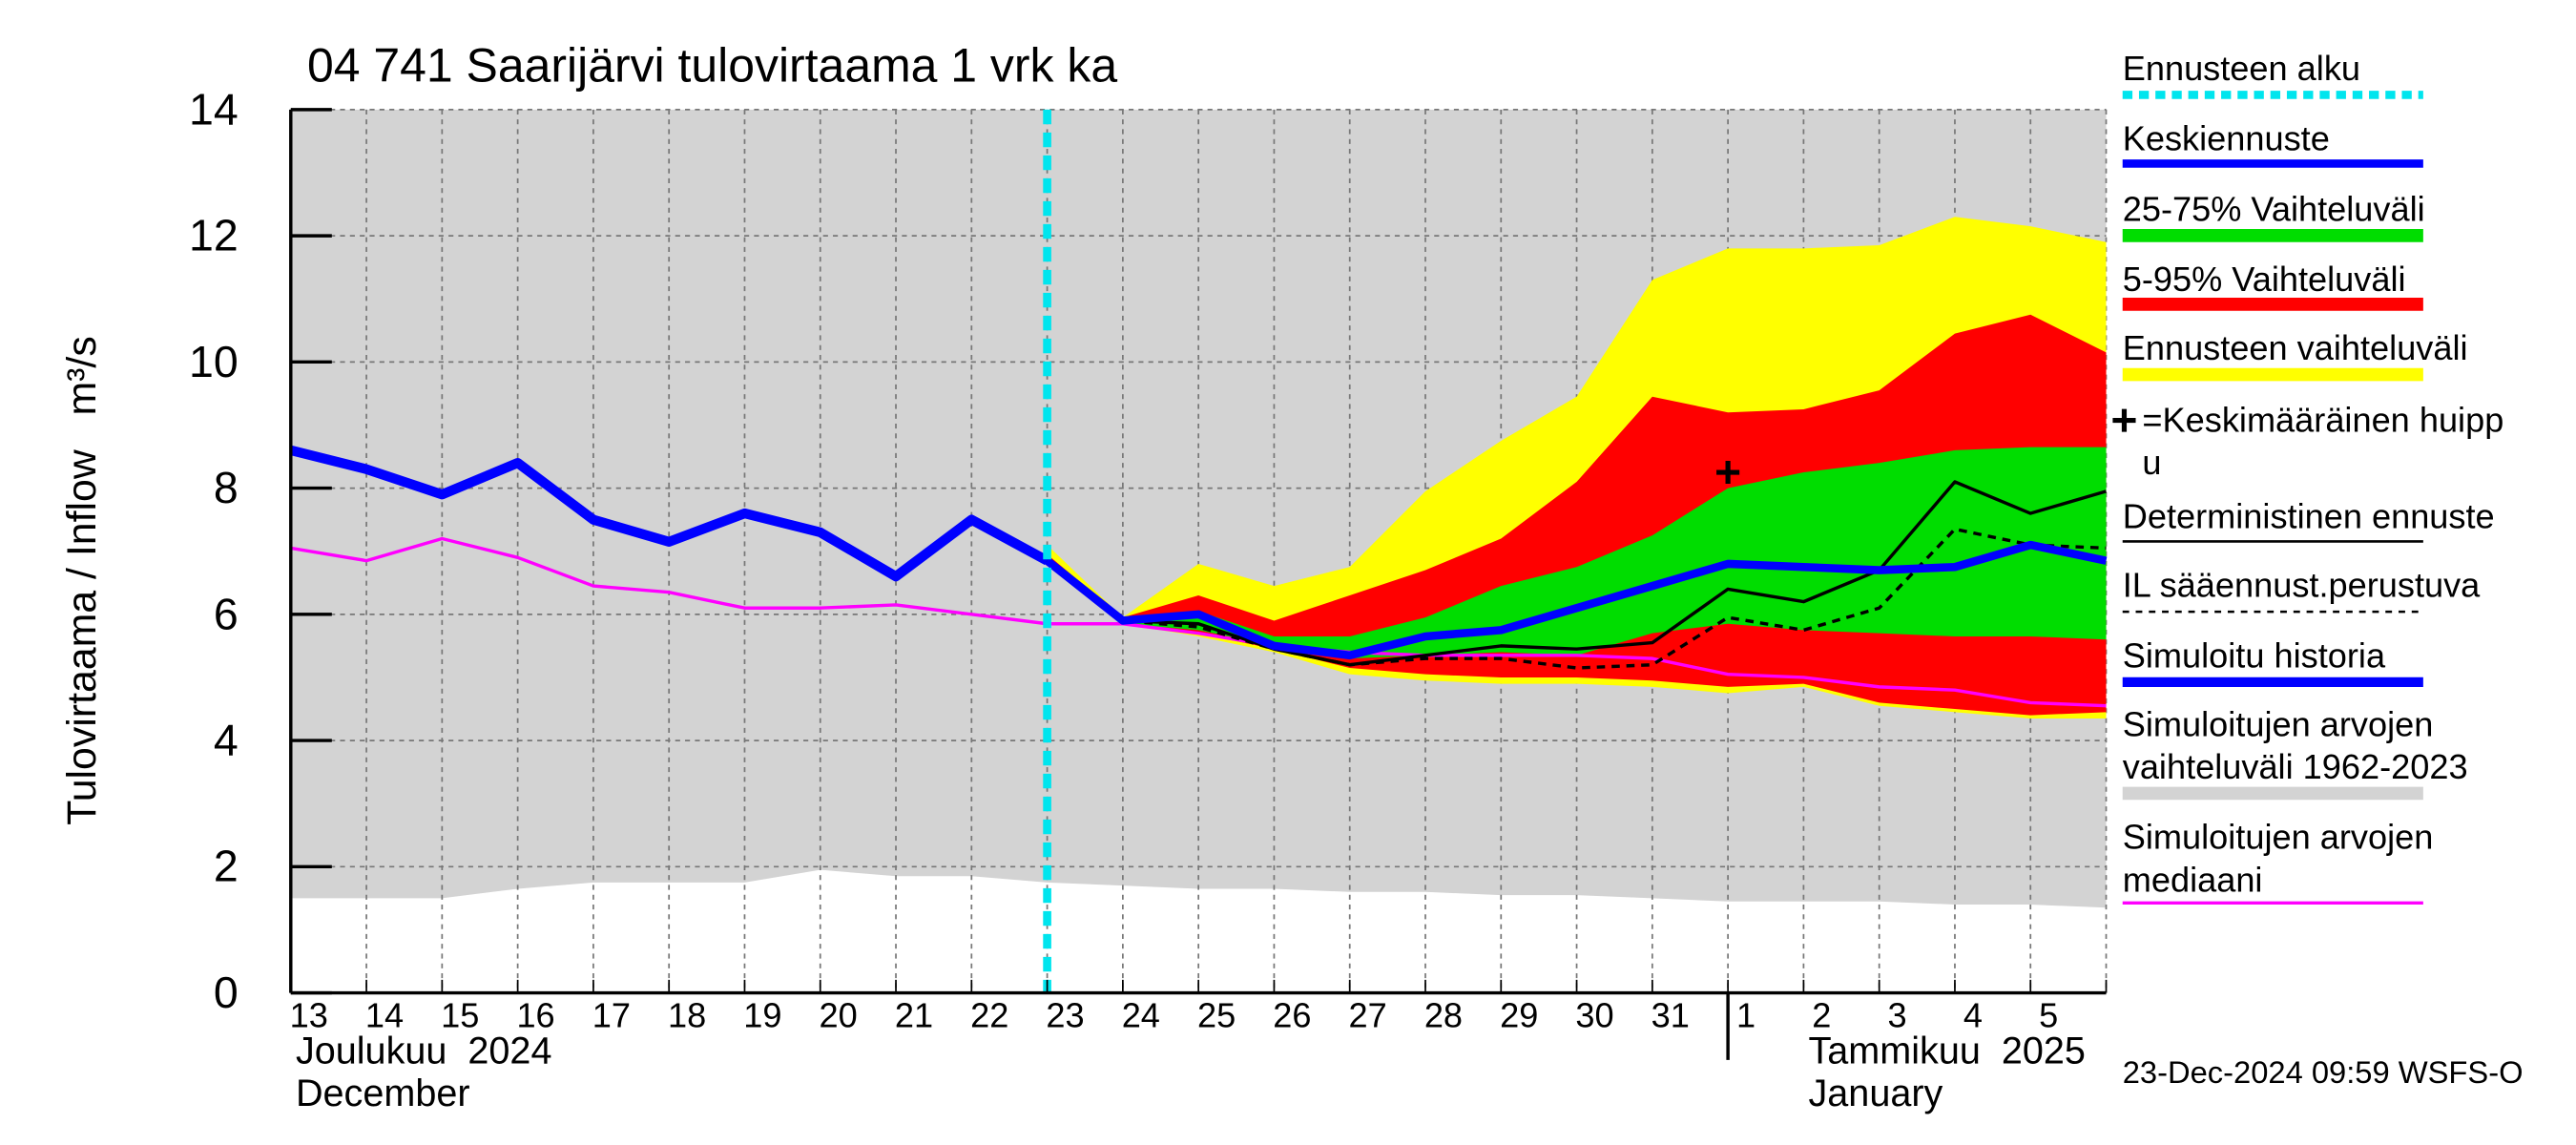 Image resolution: width=2576 pixels, height=1145 pixels. I want to click on peak-marker, so click(1728, 473).